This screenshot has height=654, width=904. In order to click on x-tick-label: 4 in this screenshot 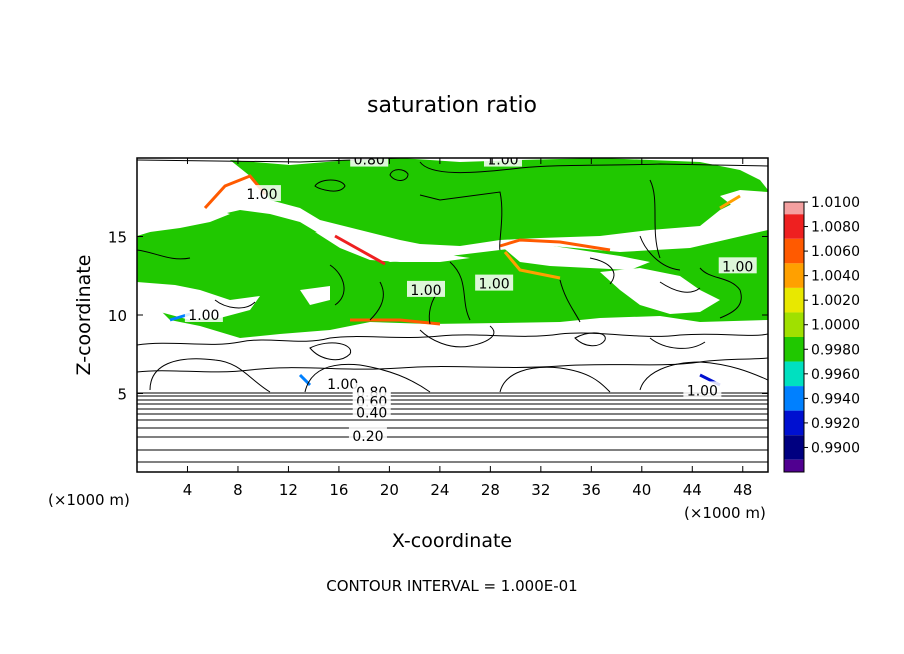, I will do `click(188, 490)`.